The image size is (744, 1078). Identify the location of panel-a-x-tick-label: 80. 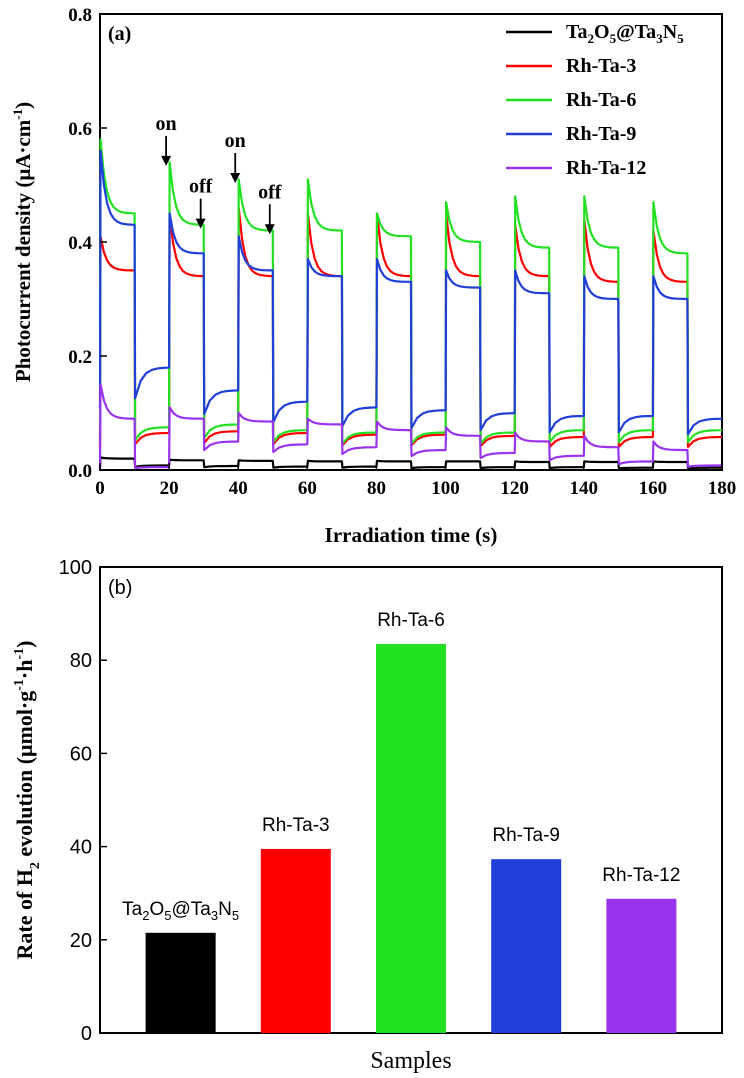
(376, 488).